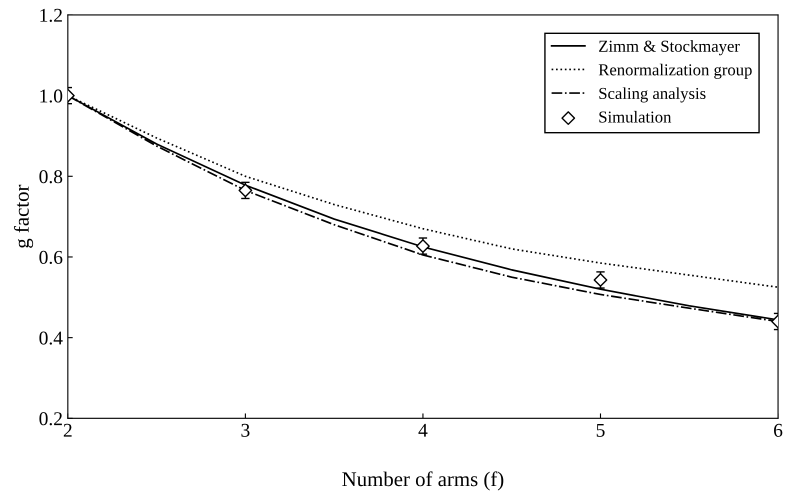  What do you see at coordinates (50, 257) in the screenshot?
I see `y-tick-label: 0.6` at bounding box center [50, 257].